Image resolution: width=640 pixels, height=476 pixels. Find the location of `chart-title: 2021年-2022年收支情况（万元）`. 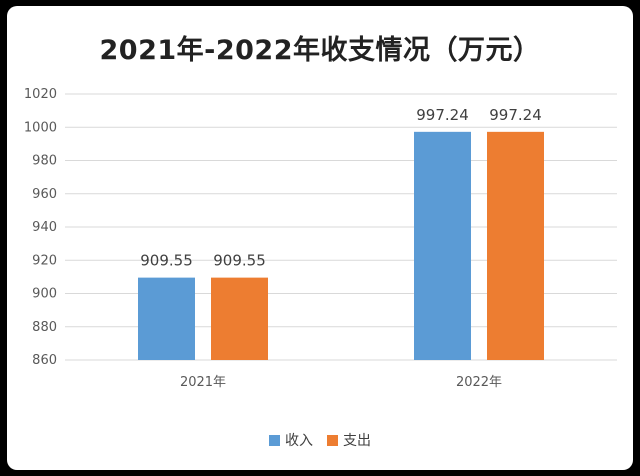

chart-title: 2021年-2022年收支情况（万元） is located at coordinates (320, 50).